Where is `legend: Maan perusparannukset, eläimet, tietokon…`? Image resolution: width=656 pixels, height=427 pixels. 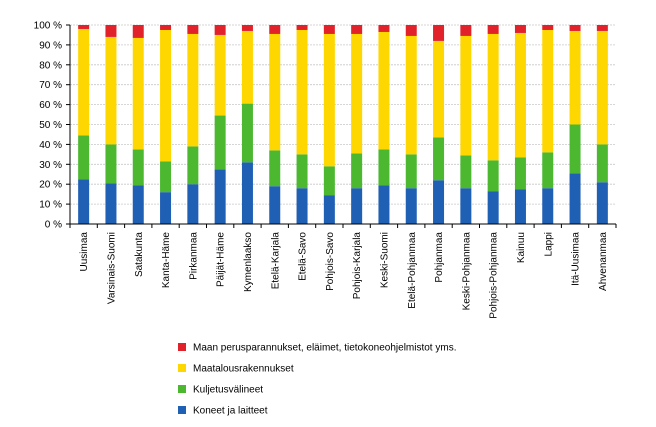
legend: Maan perusparannukset, eläimet, tietokon… is located at coordinates (317, 380).